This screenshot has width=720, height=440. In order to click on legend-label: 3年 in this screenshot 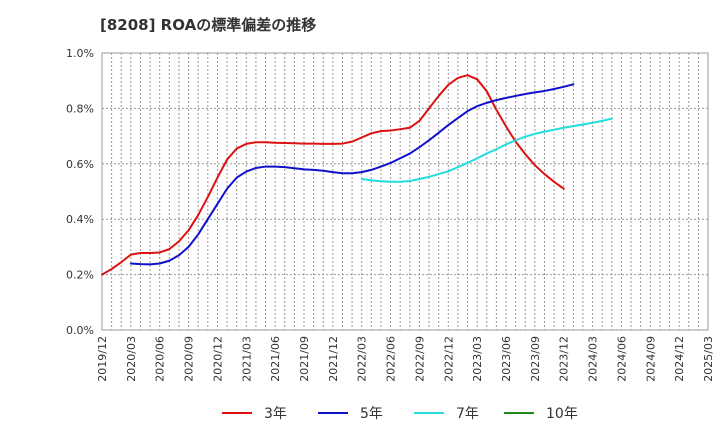, I will do `click(275, 414)`.